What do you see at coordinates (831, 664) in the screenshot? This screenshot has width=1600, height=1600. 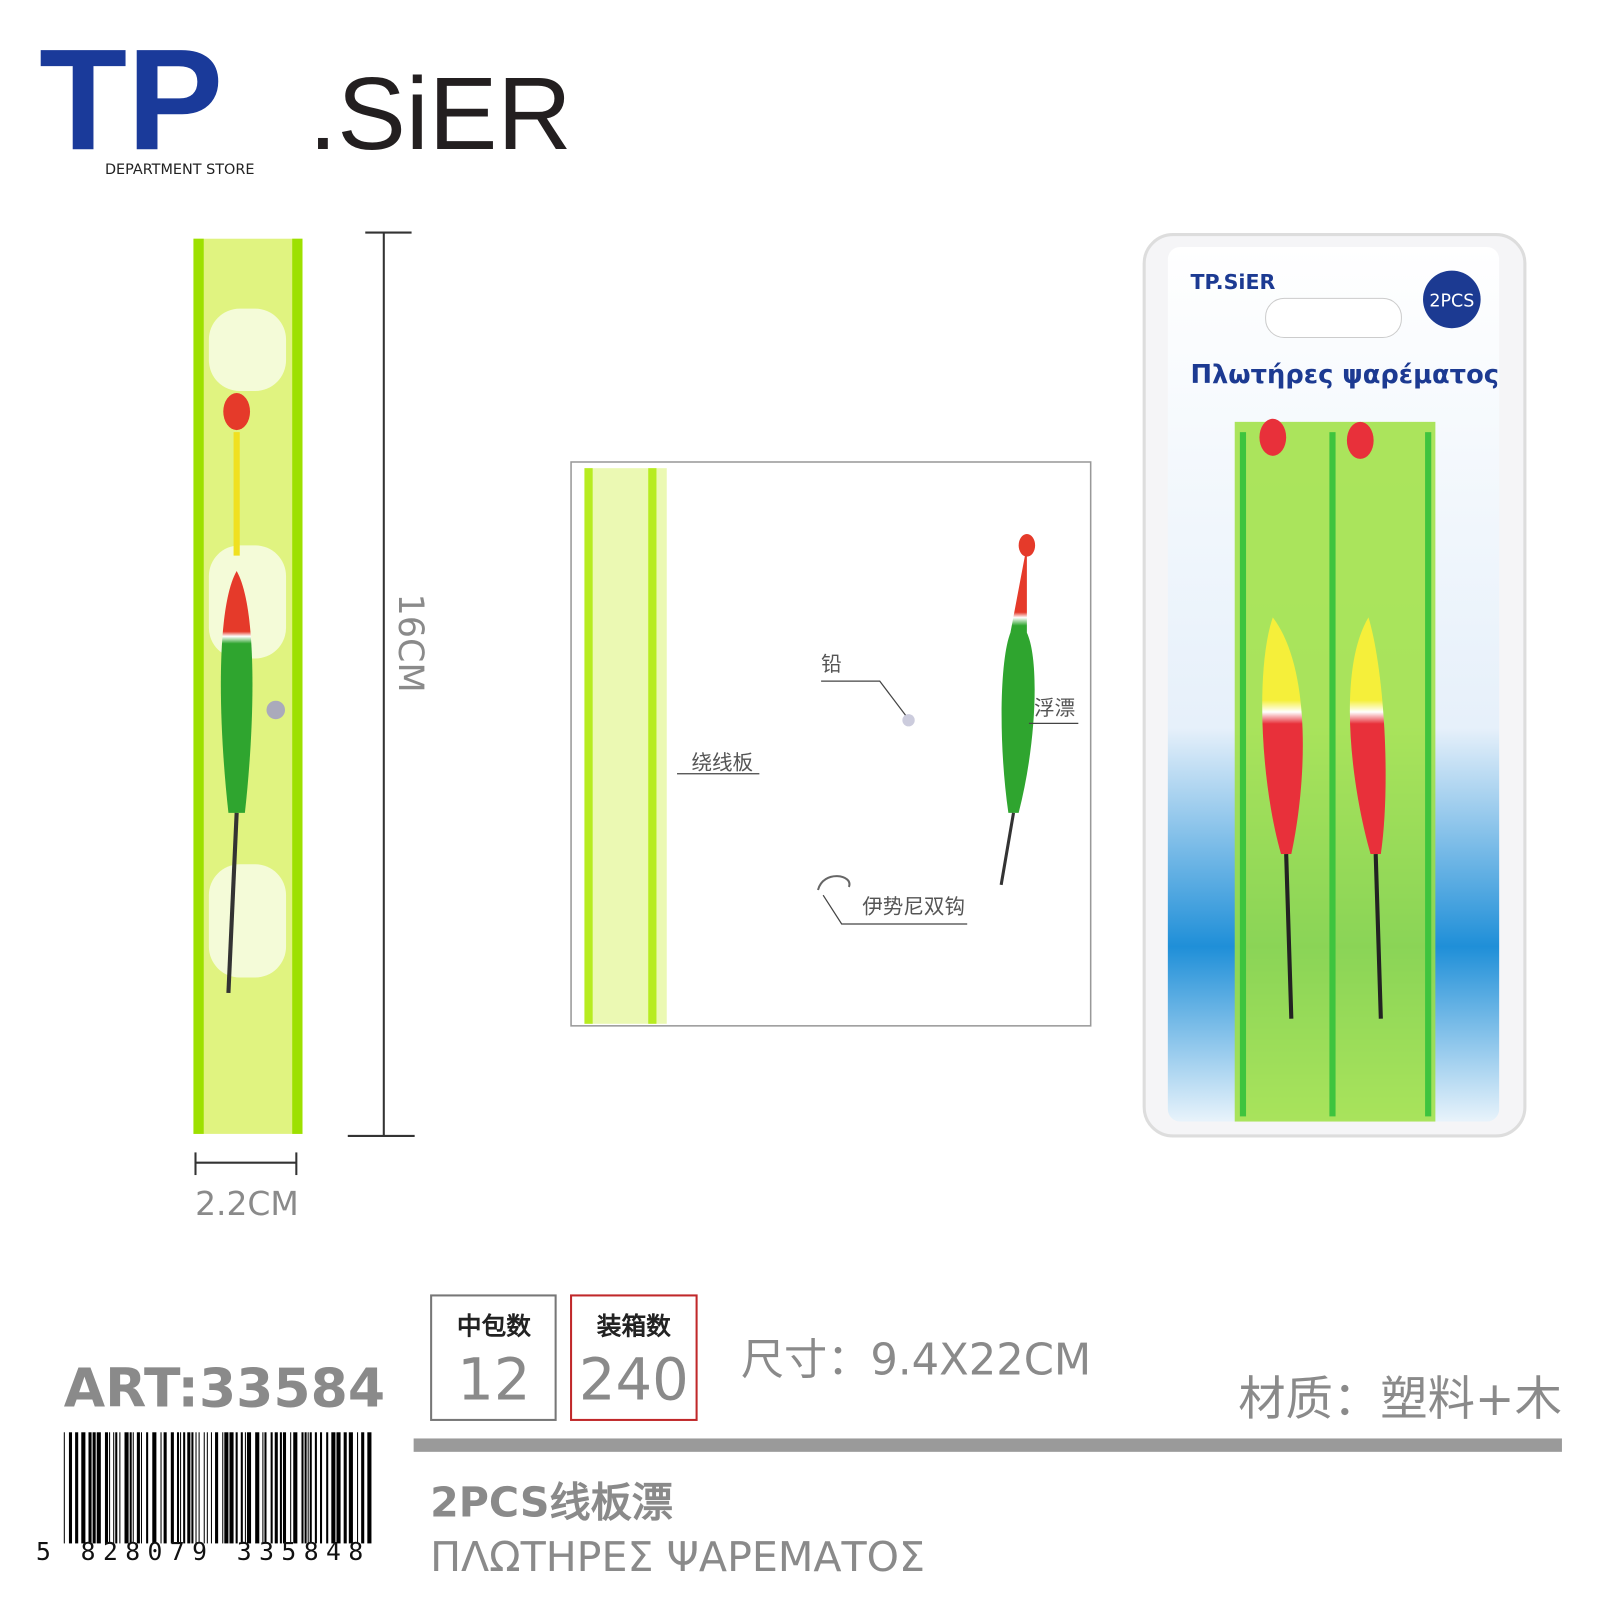 I see `label-lead: 铅` at bounding box center [831, 664].